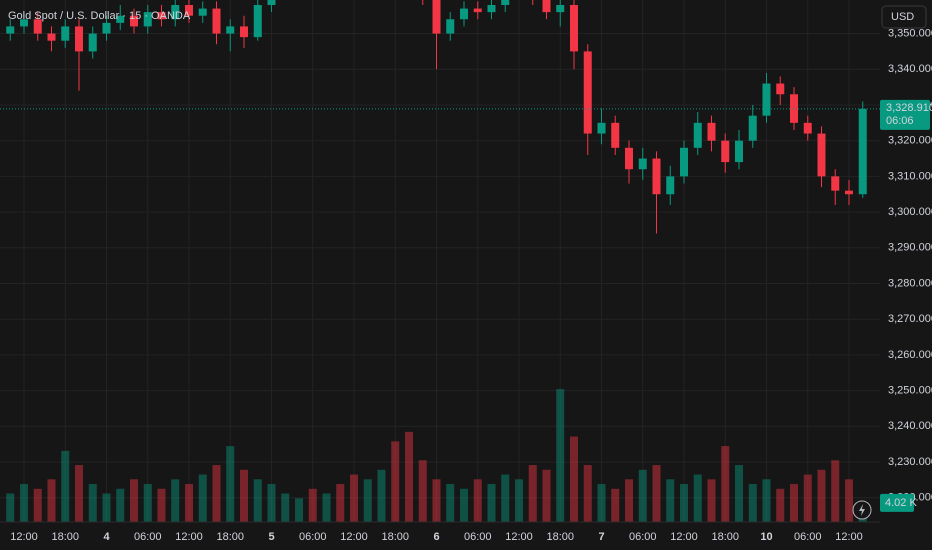 The image size is (932, 550). I want to click on last-volume-tag, so click(897, 502).